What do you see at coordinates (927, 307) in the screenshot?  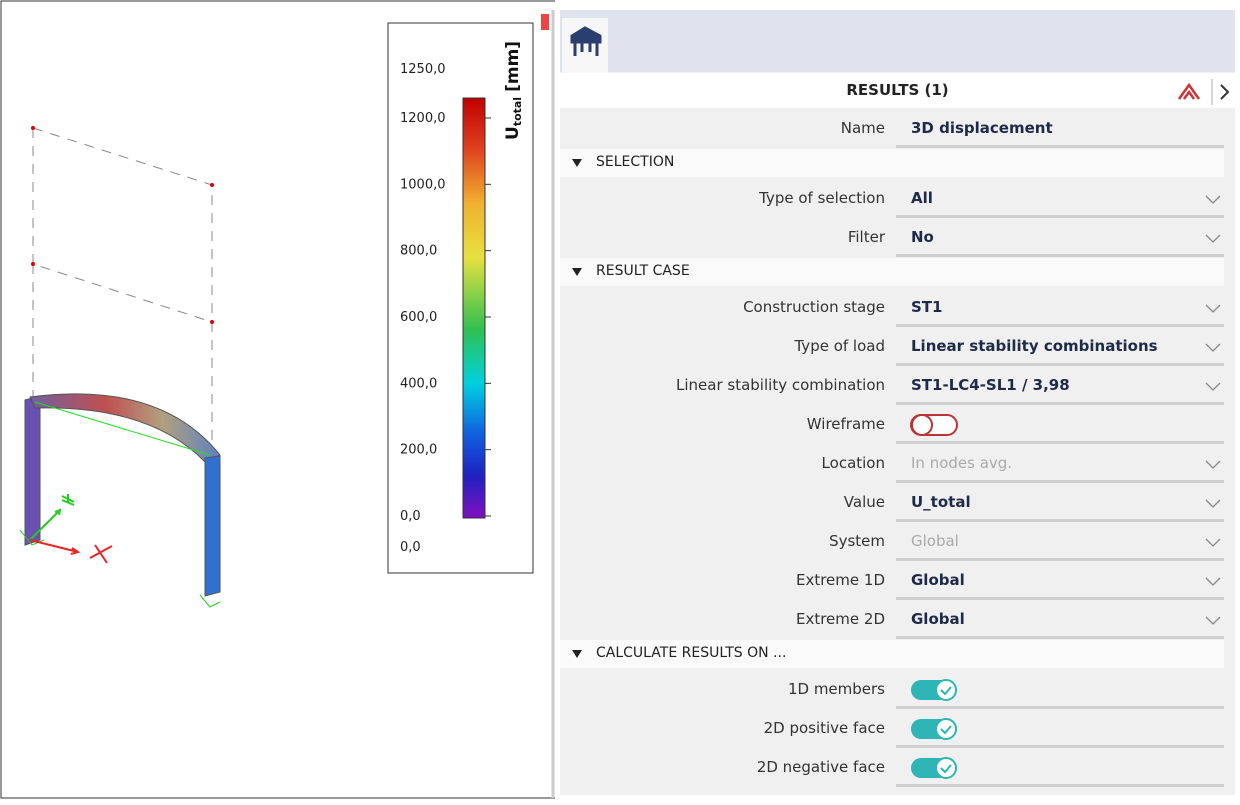 I see `row-value: ST1` at bounding box center [927, 307].